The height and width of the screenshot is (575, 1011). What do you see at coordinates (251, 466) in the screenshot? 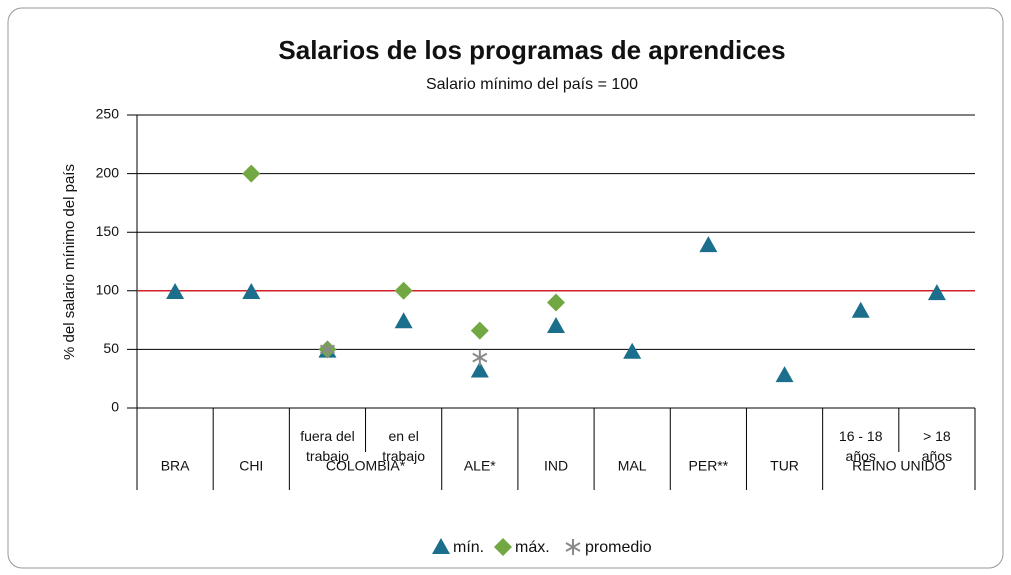
I see `x-group-label: CHI` at bounding box center [251, 466].